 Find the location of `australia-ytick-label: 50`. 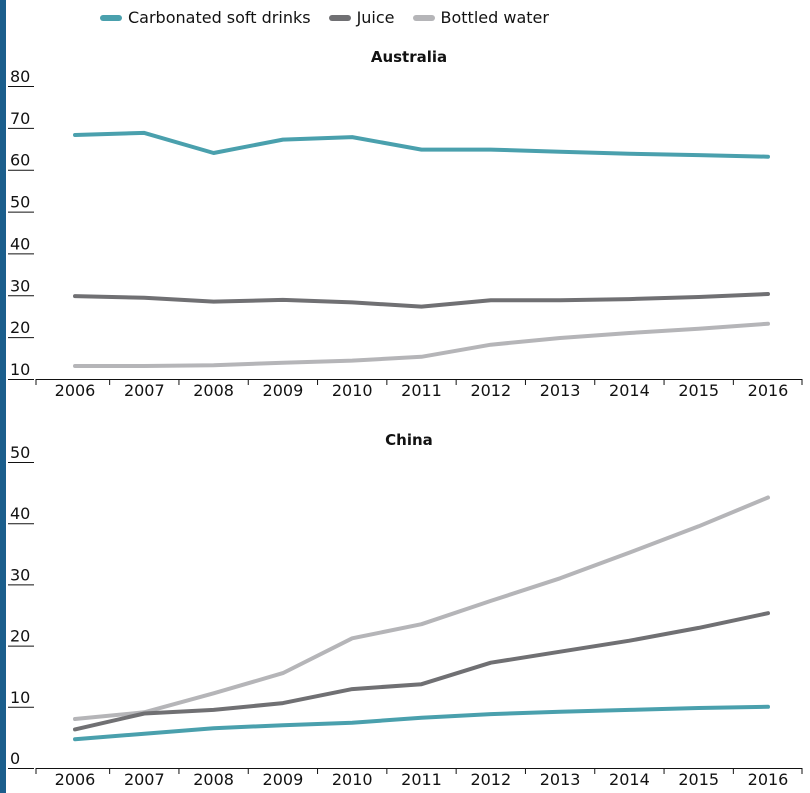

australia-ytick-label: 50 is located at coordinates (20, 202).